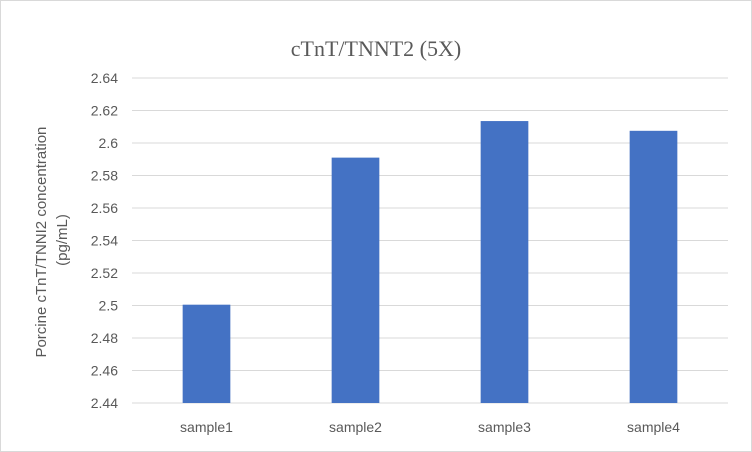 This screenshot has height=452, width=752. What do you see at coordinates (206, 353) in the screenshot?
I see `bar-sample1` at bounding box center [206, 353].